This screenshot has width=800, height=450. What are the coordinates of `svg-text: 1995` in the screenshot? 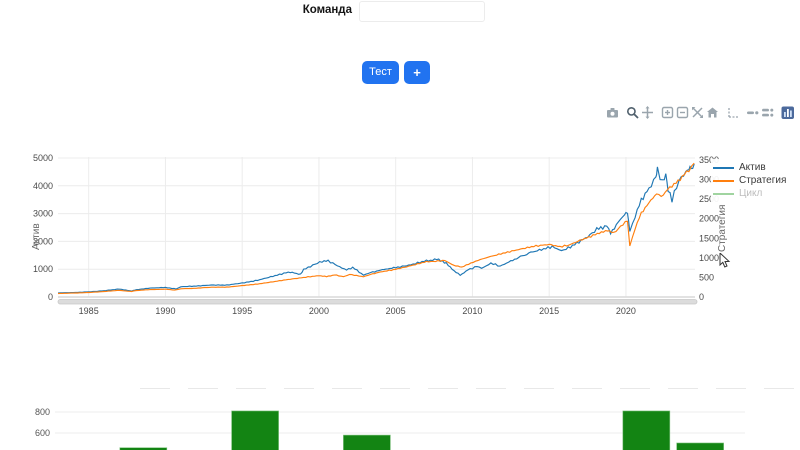 It's located at (242, 311).